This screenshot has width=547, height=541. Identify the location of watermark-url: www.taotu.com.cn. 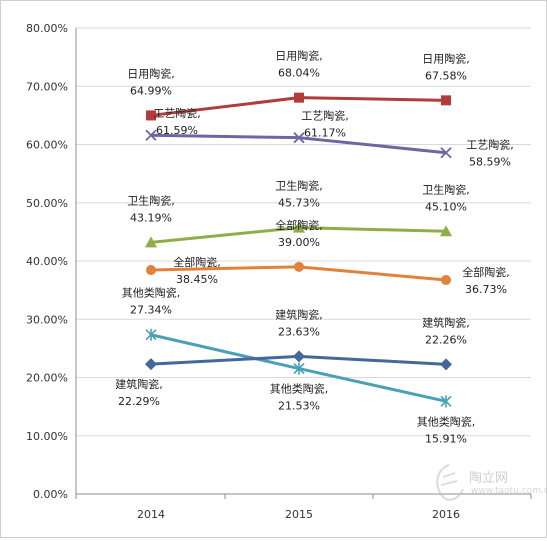
(509, 491).